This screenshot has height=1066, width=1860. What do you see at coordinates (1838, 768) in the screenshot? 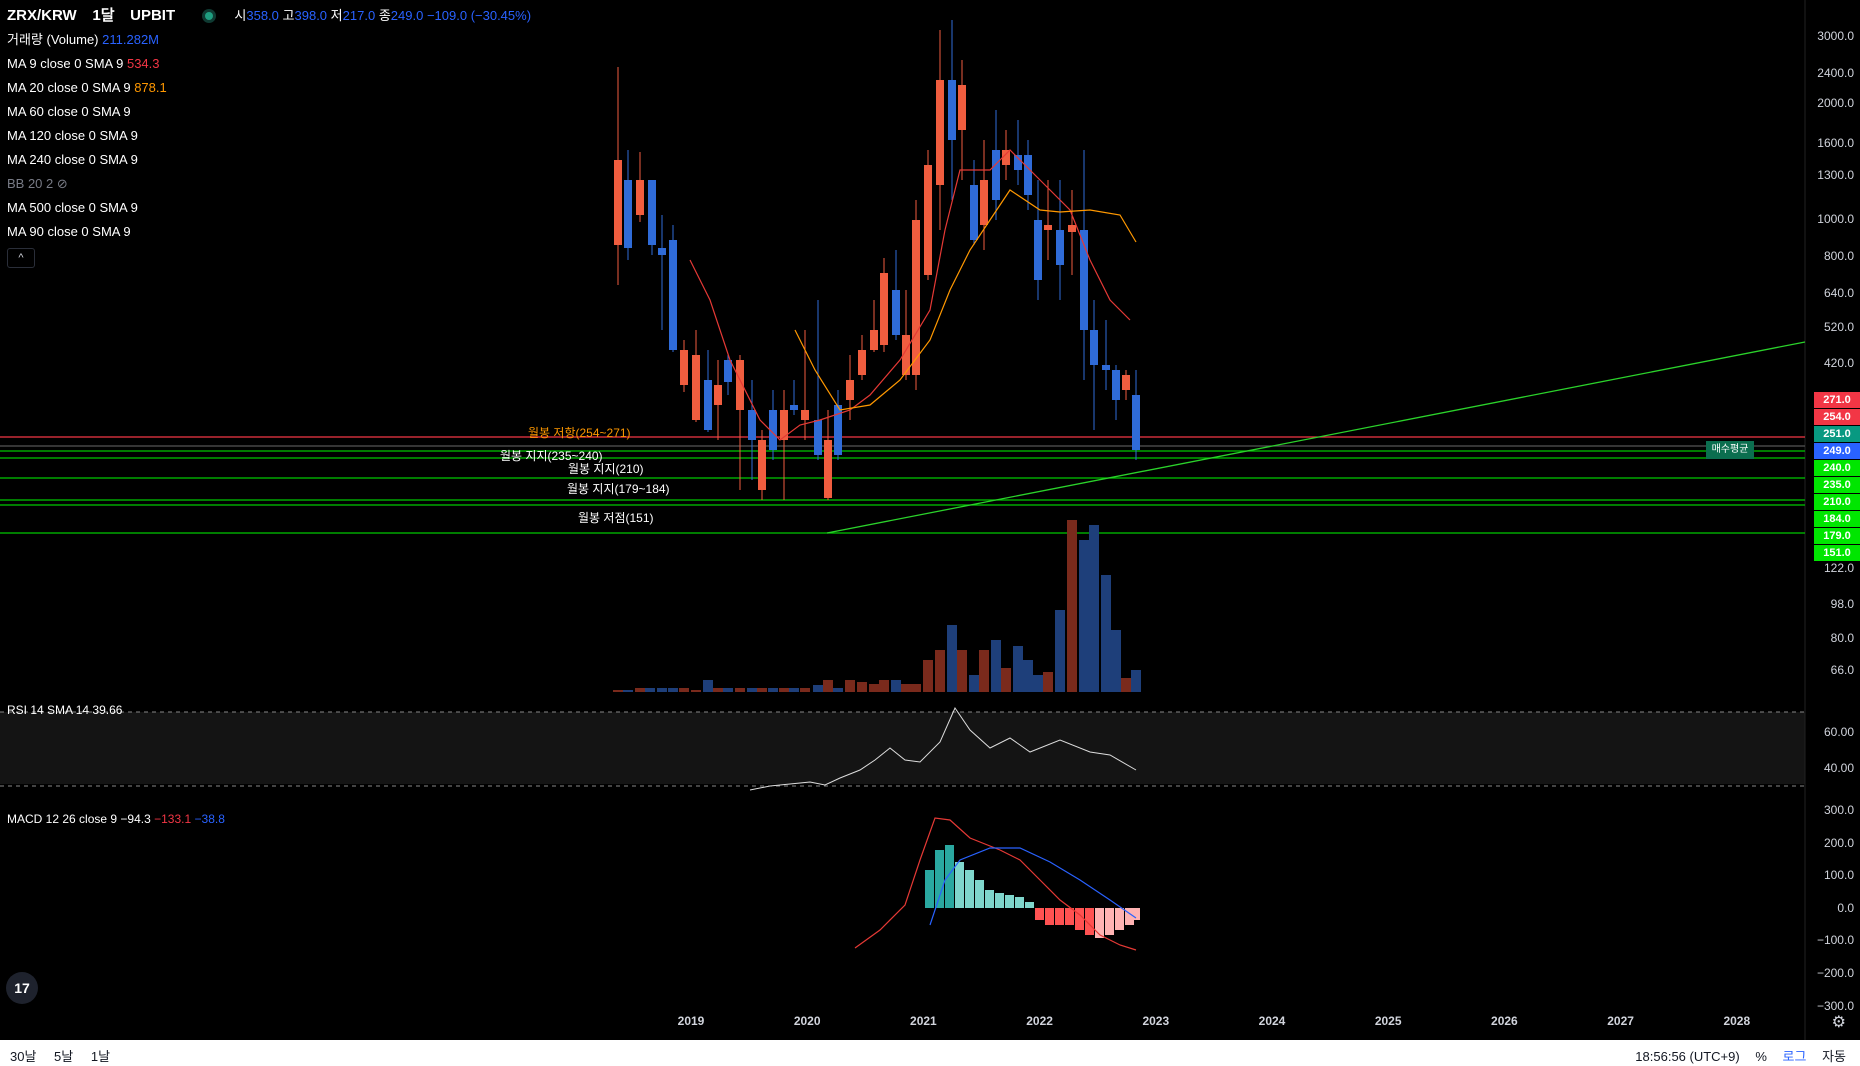
I see `rsi-axis-label: 40.00` at bounding box center [1838, 768].